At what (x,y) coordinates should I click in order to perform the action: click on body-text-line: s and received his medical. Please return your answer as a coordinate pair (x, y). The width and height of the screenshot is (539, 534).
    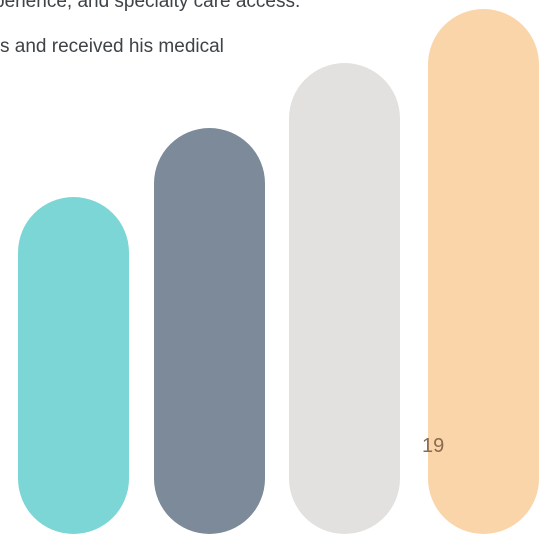
    Looking at the image, I should click on (112, 46).